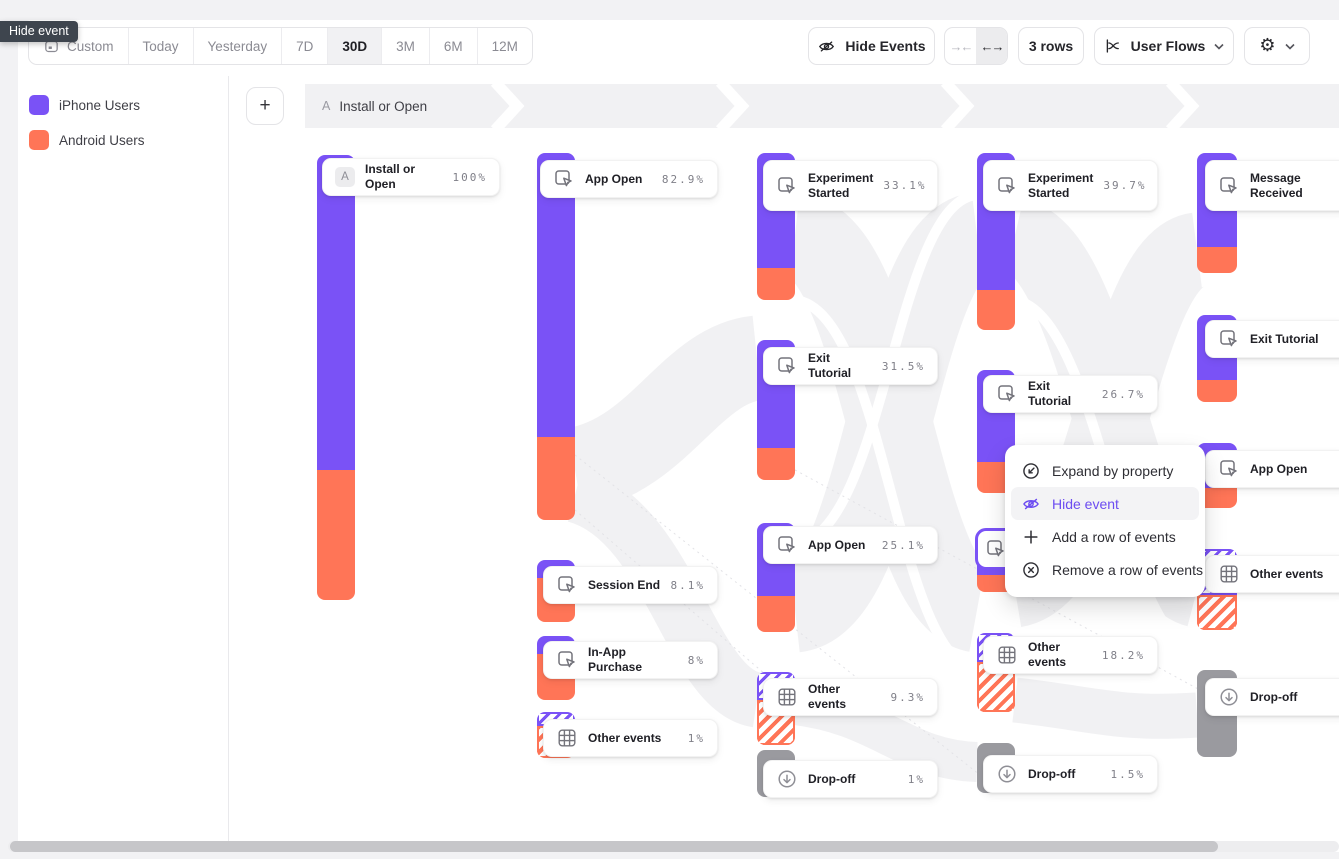 This screenshot has height=859, width=1339. Describe the element at coordinates (1105, 470) in the screenshot. I see `menu-item-expand-by-property: Expand by property` at that location.